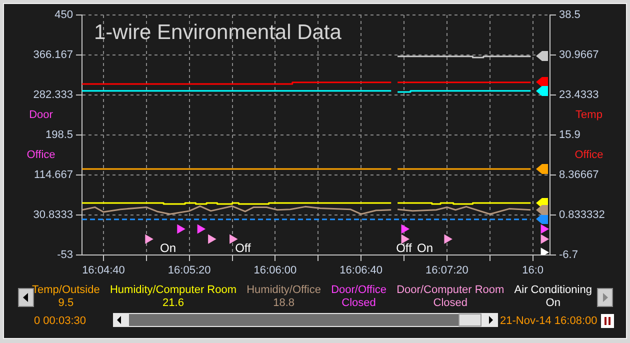 Image resolution: width=630 pixels, height=343 pixels. I want to click on x-tick-label: 16:05:20, so click(189, 270).